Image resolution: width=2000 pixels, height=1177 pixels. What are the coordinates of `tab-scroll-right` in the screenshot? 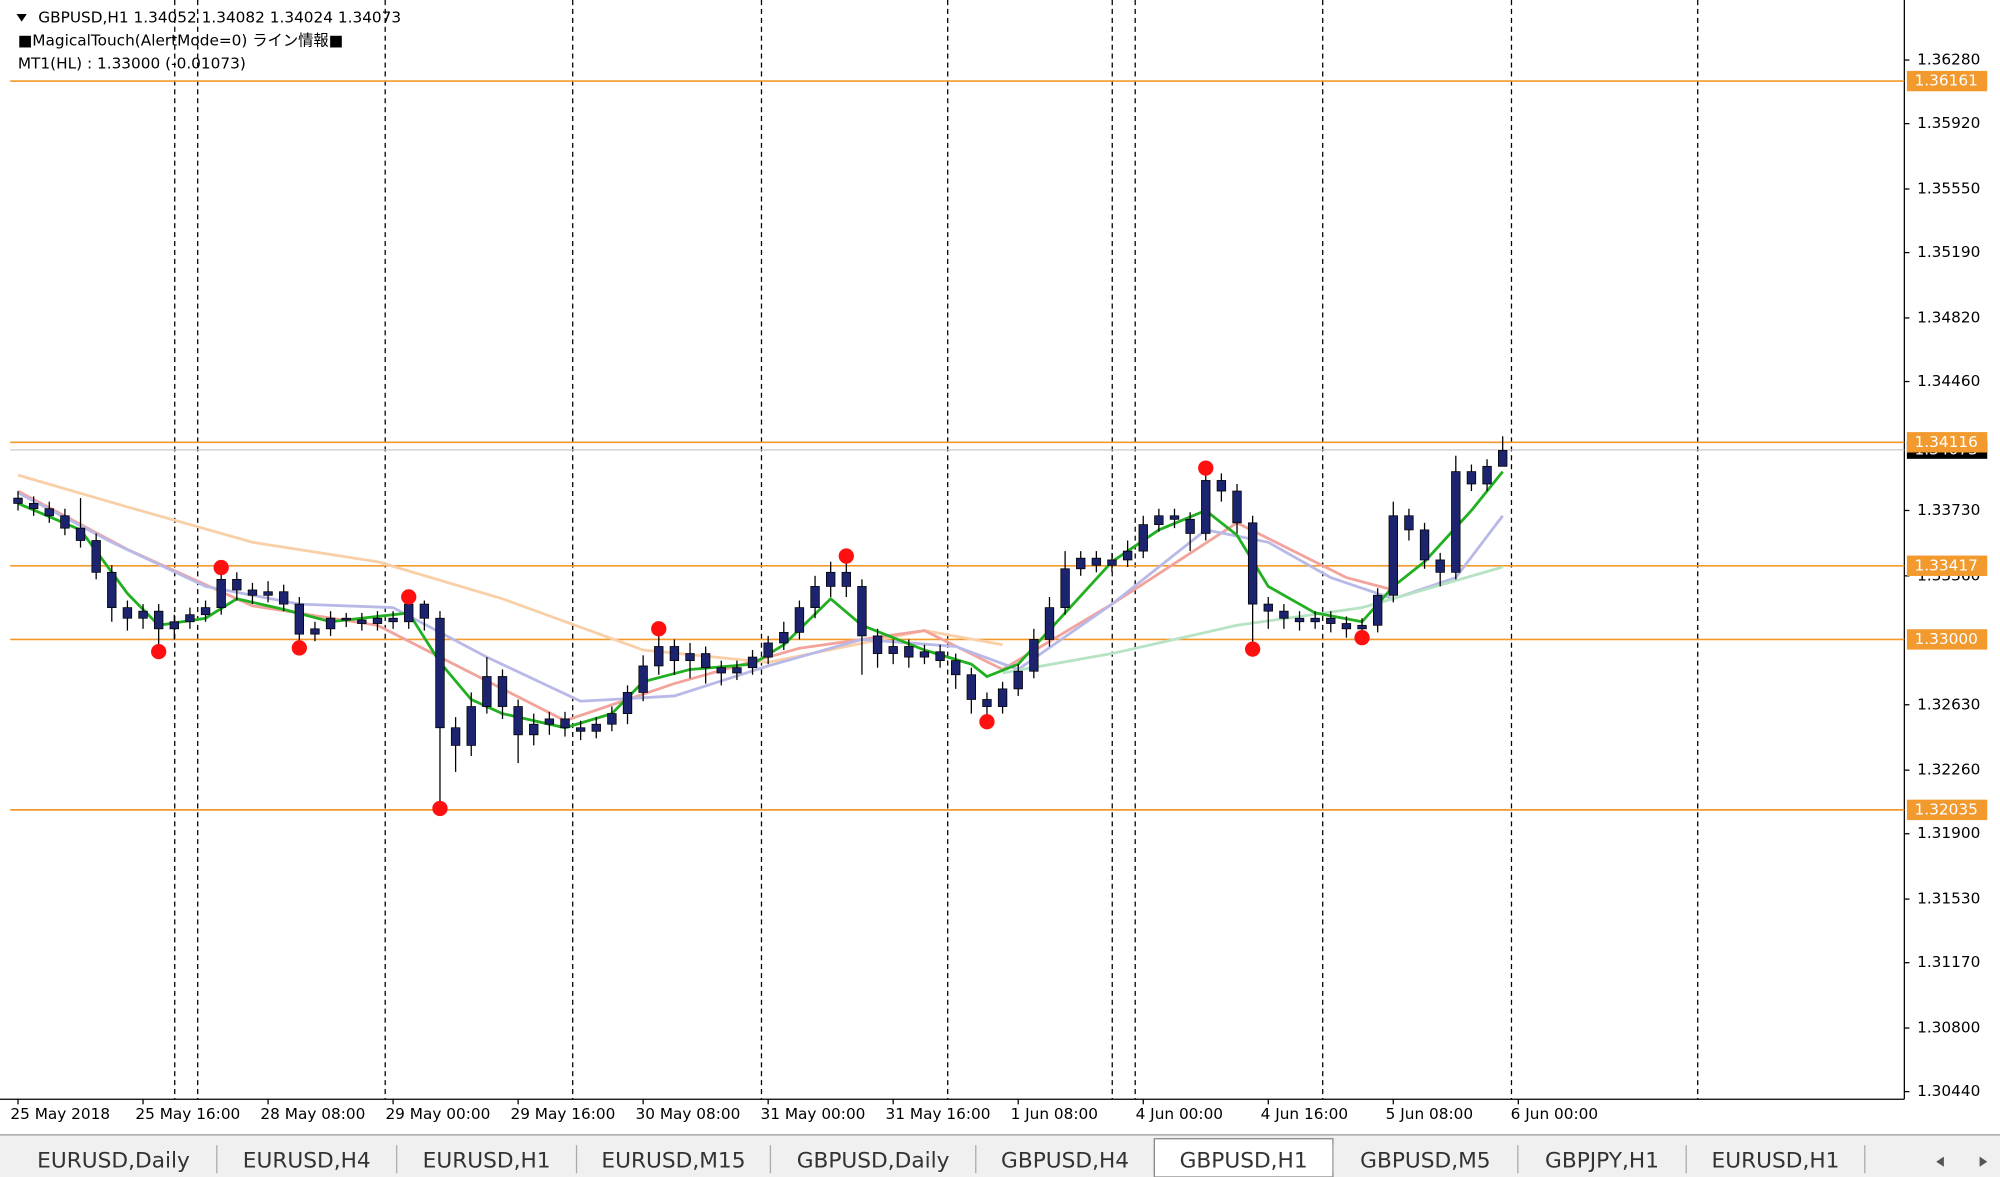 It's located at (1983, 1161).